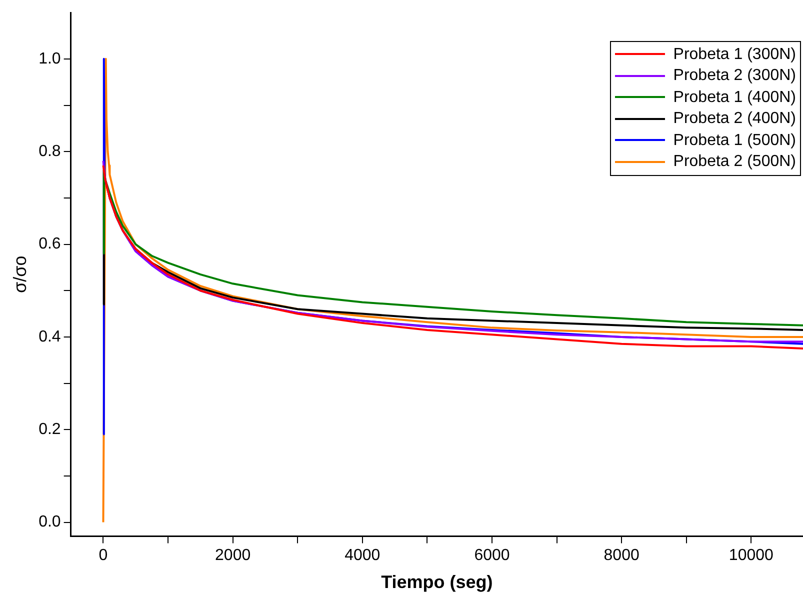 The height and width of the screenshot is (604, 803). What do you see at coordinates (751, 555) in the screenshot?
I see `x-tick-label: 10000` at bounding box center [751, 555].